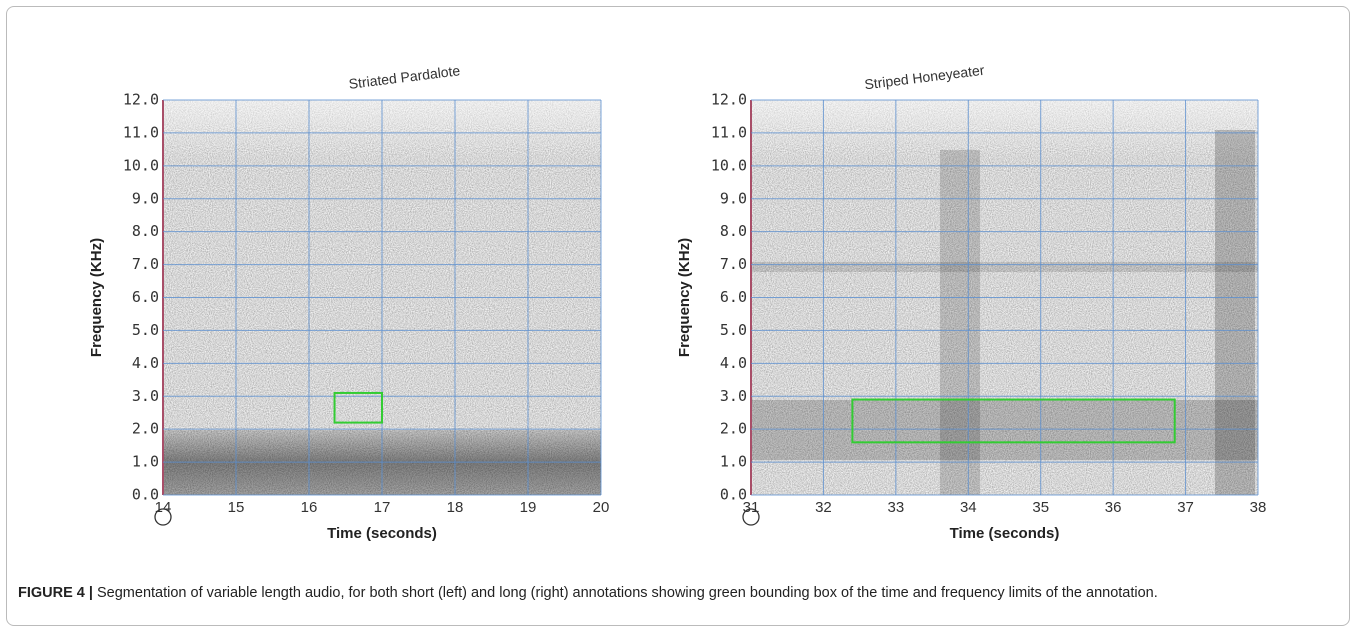 The image size is (1358, 635). Describe the element at coordinates (925, 77) in the screenshot. I see `chart-title: Striped Honeyeater` at that location.